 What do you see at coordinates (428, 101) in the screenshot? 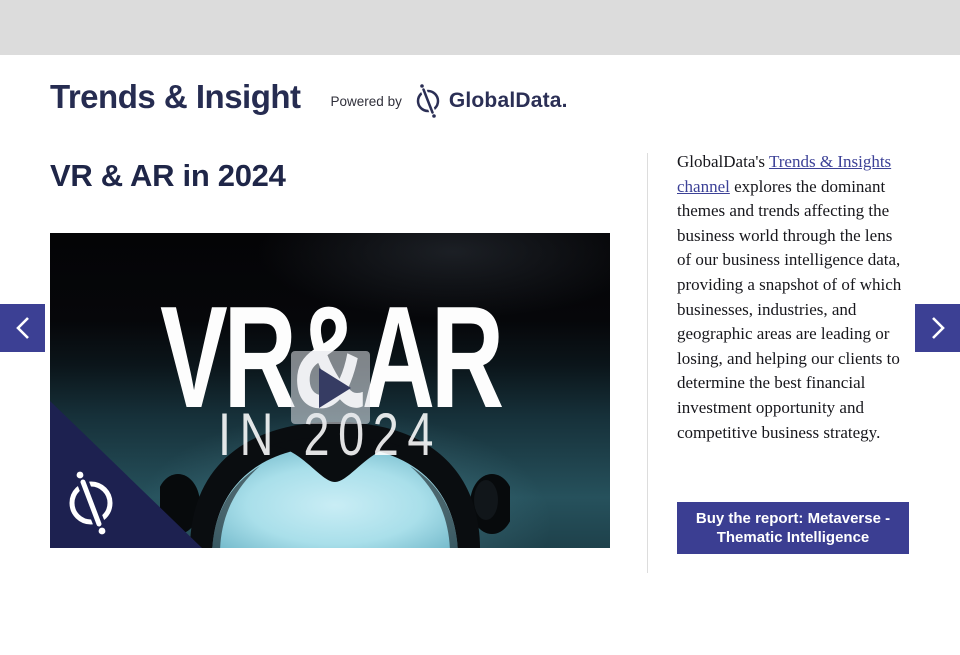
I see `globaldata-logo-icon` at bounding box center [428, 101].